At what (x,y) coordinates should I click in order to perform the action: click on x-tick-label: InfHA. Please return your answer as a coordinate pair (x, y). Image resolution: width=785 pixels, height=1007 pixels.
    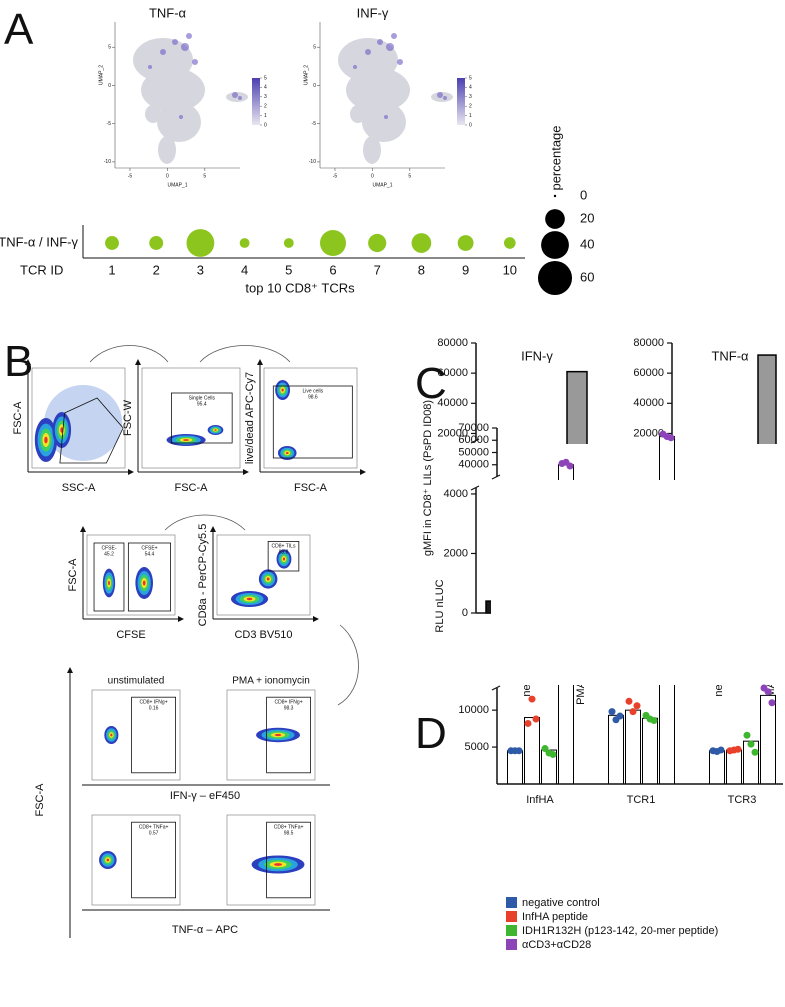
    Looking at the image, I should click on (540, 800).